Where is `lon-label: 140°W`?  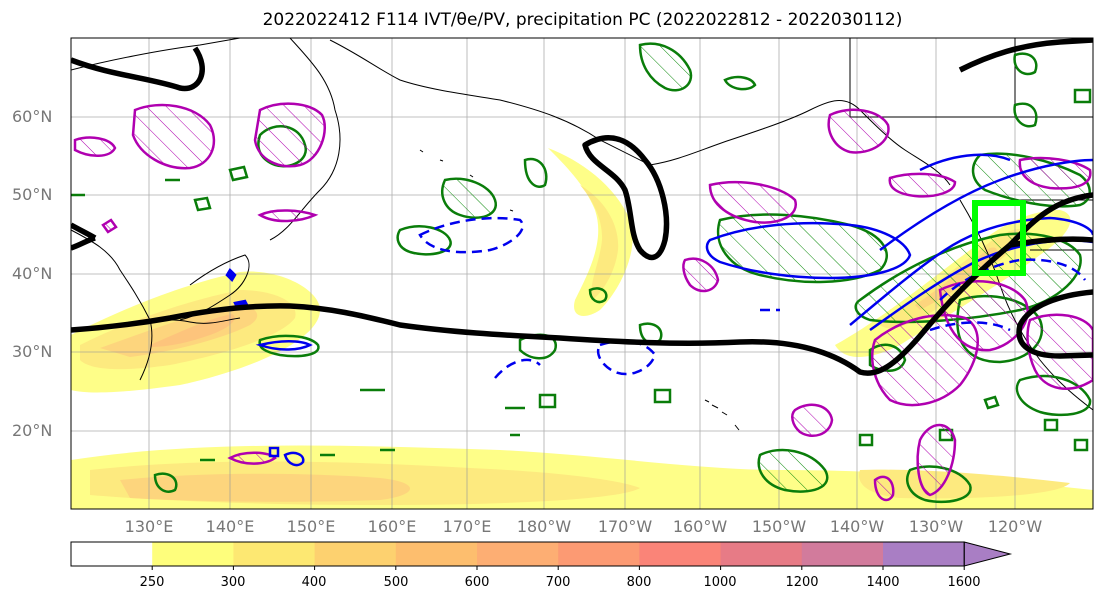 lon-label: 140°W is located at coordinates (857, 526).